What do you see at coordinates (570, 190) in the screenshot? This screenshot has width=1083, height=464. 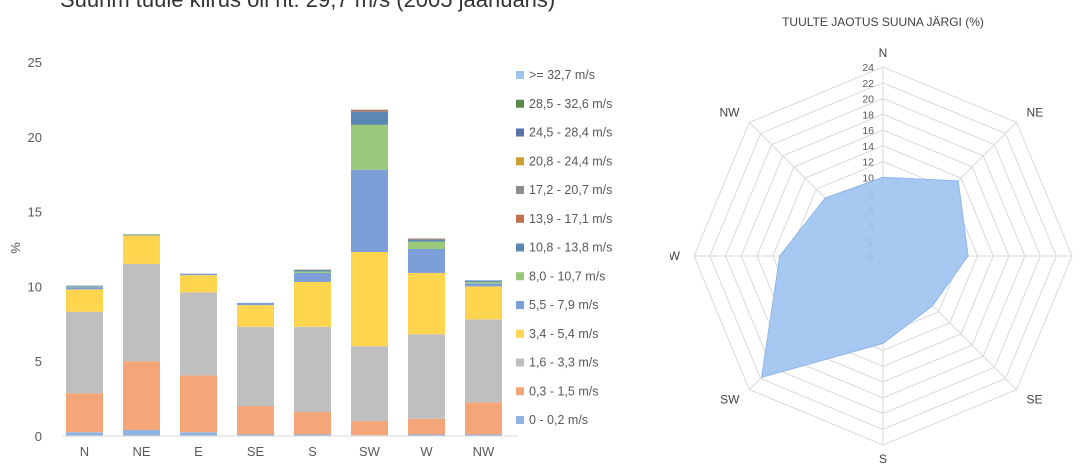 I see `legend-label: 17,2 - 20,7 m/s` at bounding box center [570, 190].